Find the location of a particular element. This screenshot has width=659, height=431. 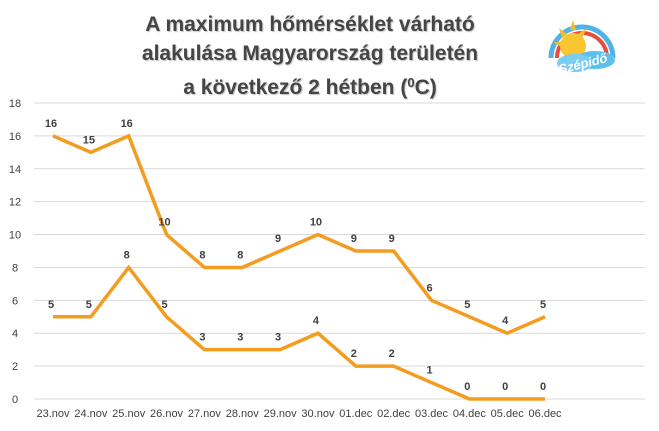

chart-title-line-2: alakulása Magyarország területén is located at coordinates (310, 53).